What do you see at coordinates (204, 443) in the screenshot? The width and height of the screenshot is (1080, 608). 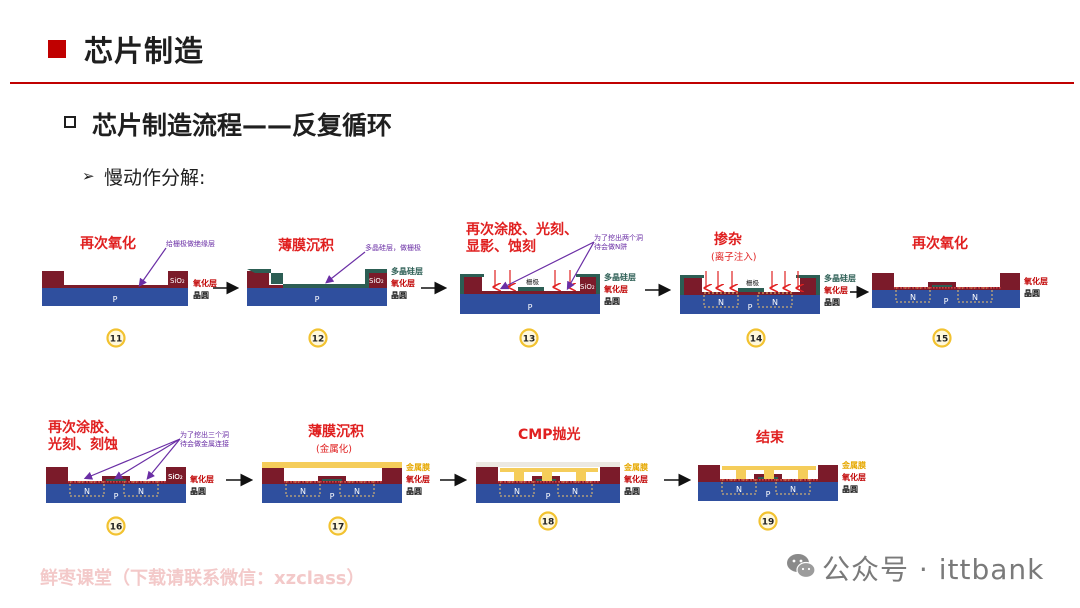 I see `annotation-text: 待会做金属连接` at bounding box center [204, 443].